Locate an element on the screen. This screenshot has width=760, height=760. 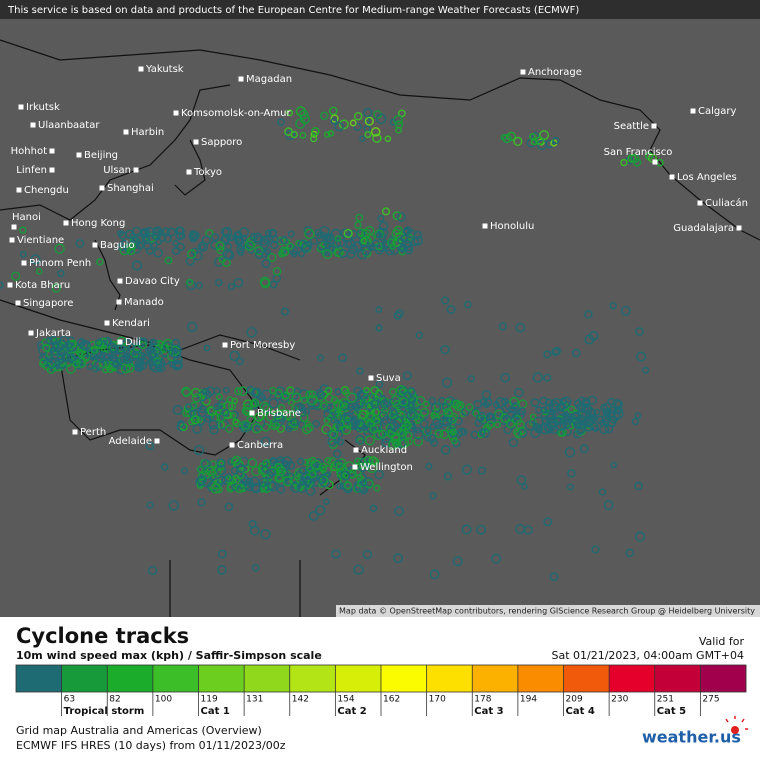
scale-label: 275 is located at coordinates (710, 700).